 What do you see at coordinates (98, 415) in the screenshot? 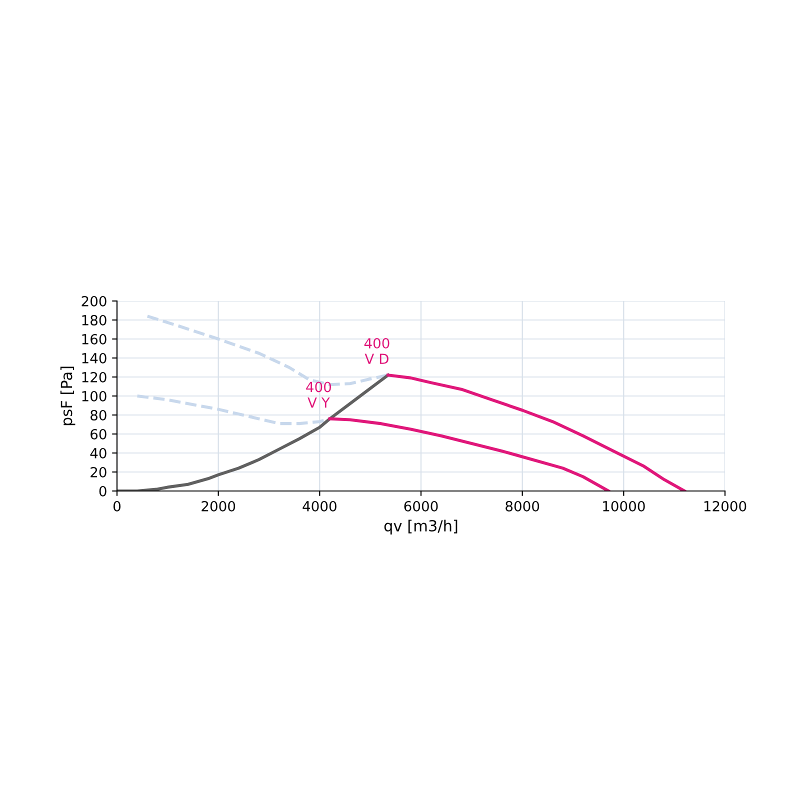
I see `y-tick-label: 80` at bounding box center [98, 415].